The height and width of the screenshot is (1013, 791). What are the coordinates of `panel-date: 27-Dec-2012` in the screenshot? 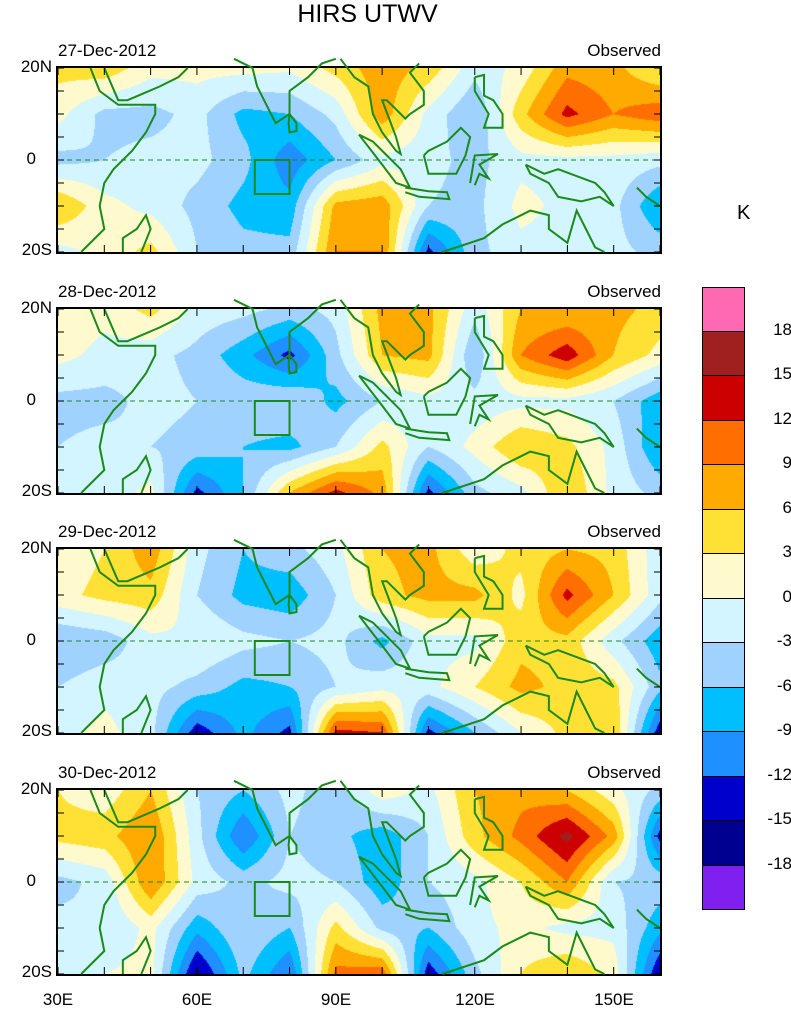 It's located at (107, 50).